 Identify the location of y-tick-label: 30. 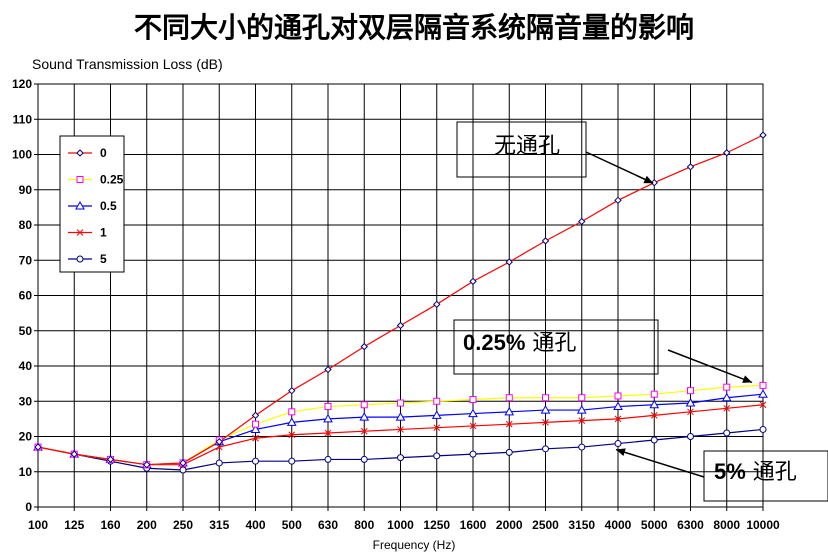
(26, 401).